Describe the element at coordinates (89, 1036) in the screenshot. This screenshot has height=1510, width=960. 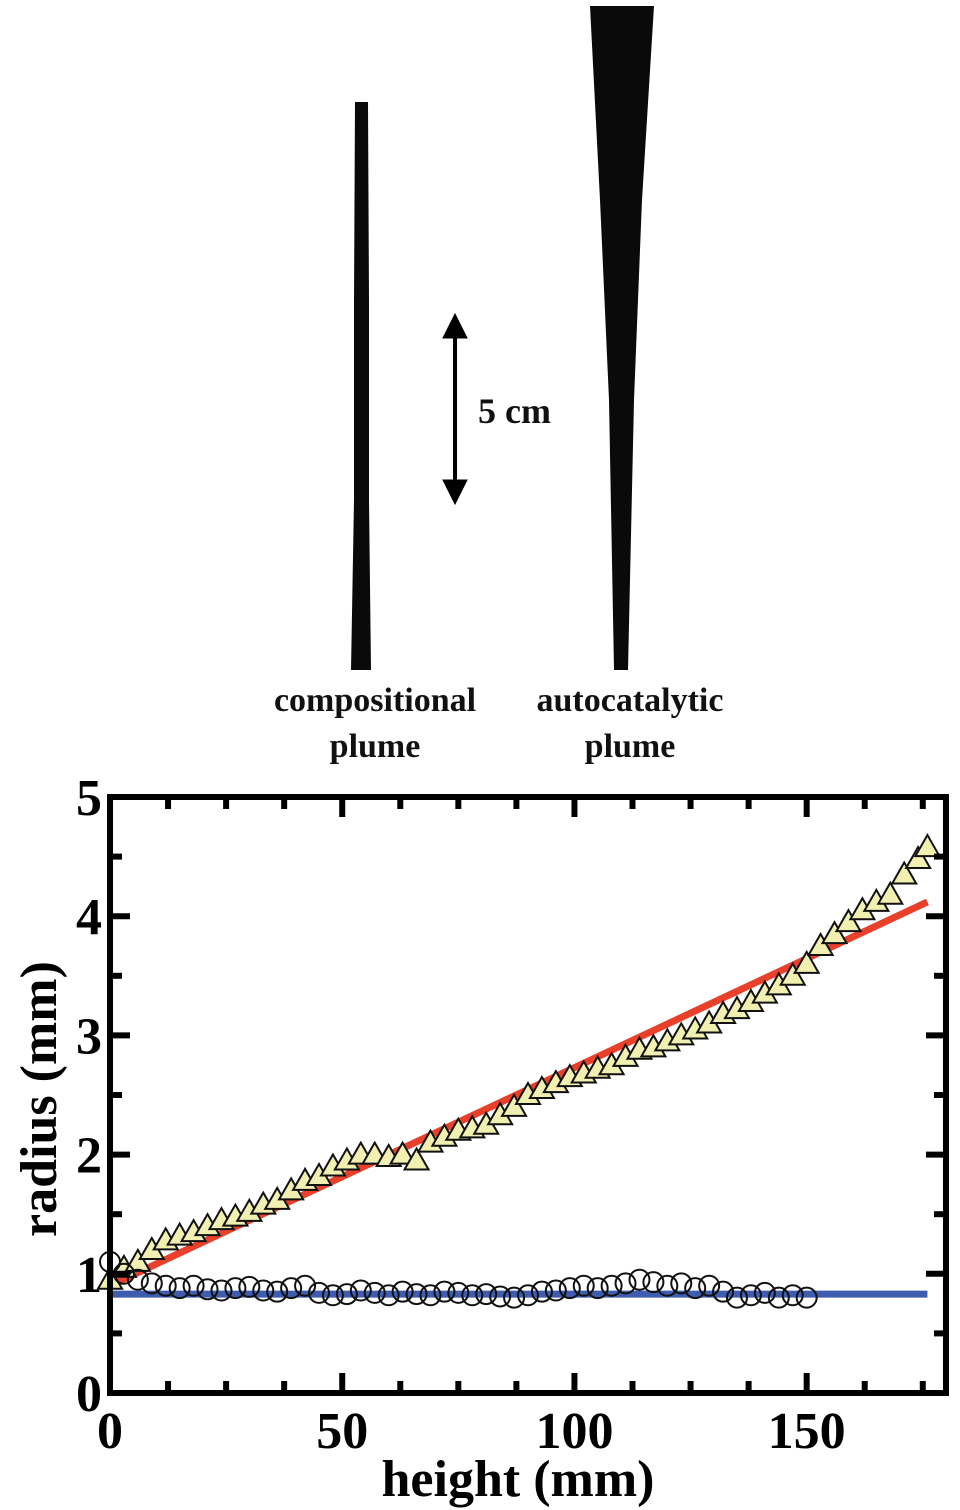
I see `y-tick-label: 3` at that location.